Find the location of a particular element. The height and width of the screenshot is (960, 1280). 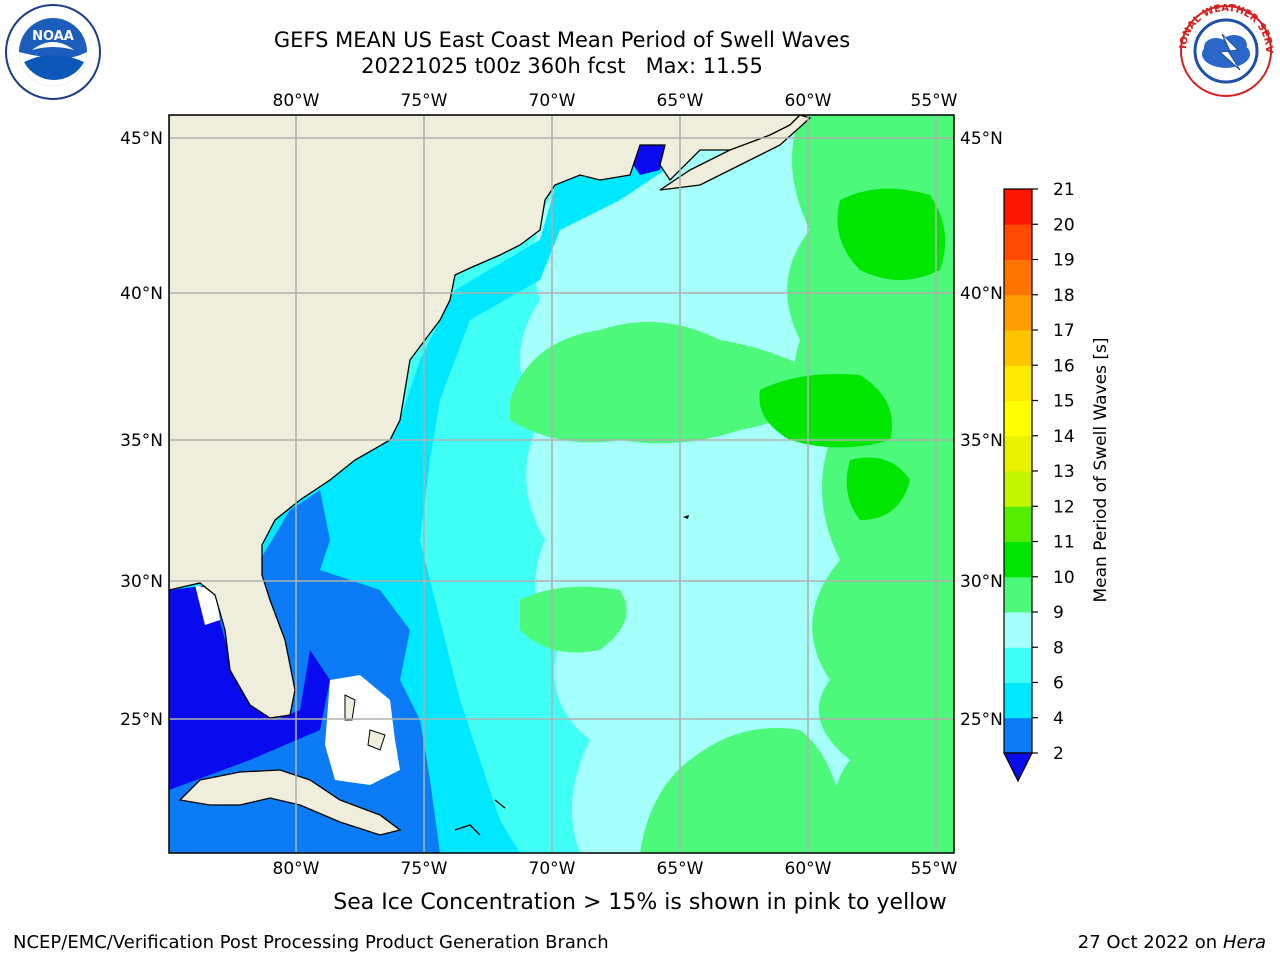

lat-label-left: 45°N is located at coordinates (141, 139).